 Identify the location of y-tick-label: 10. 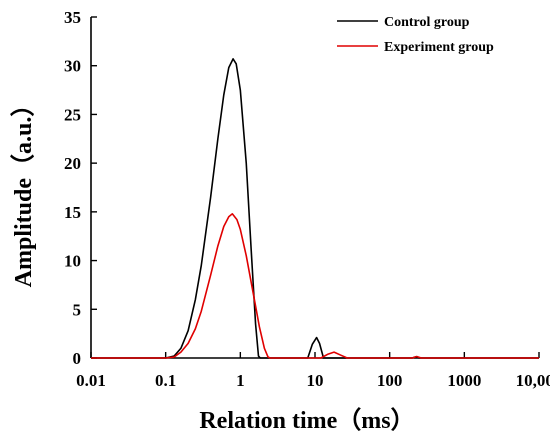
(72, 261).